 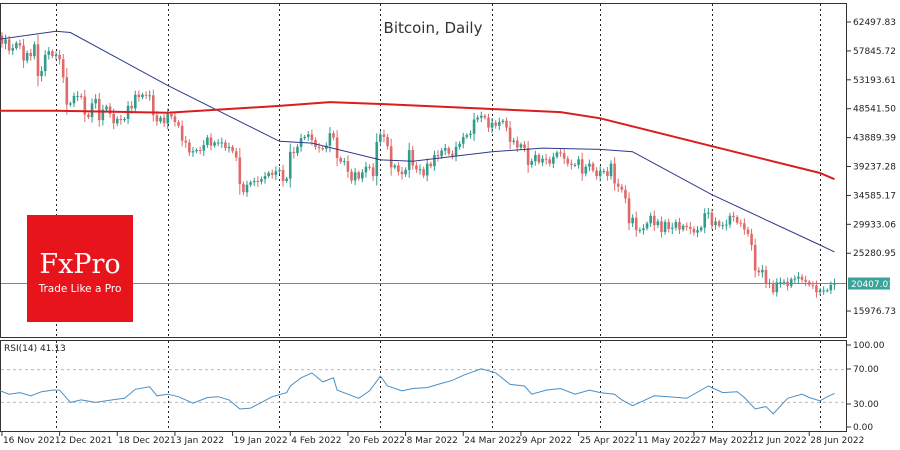 What do you see at coordinates (837, 441) in the screenshot?
I see `x-tick-label: 28 Jun 2022` at bounding box center [837, 441].